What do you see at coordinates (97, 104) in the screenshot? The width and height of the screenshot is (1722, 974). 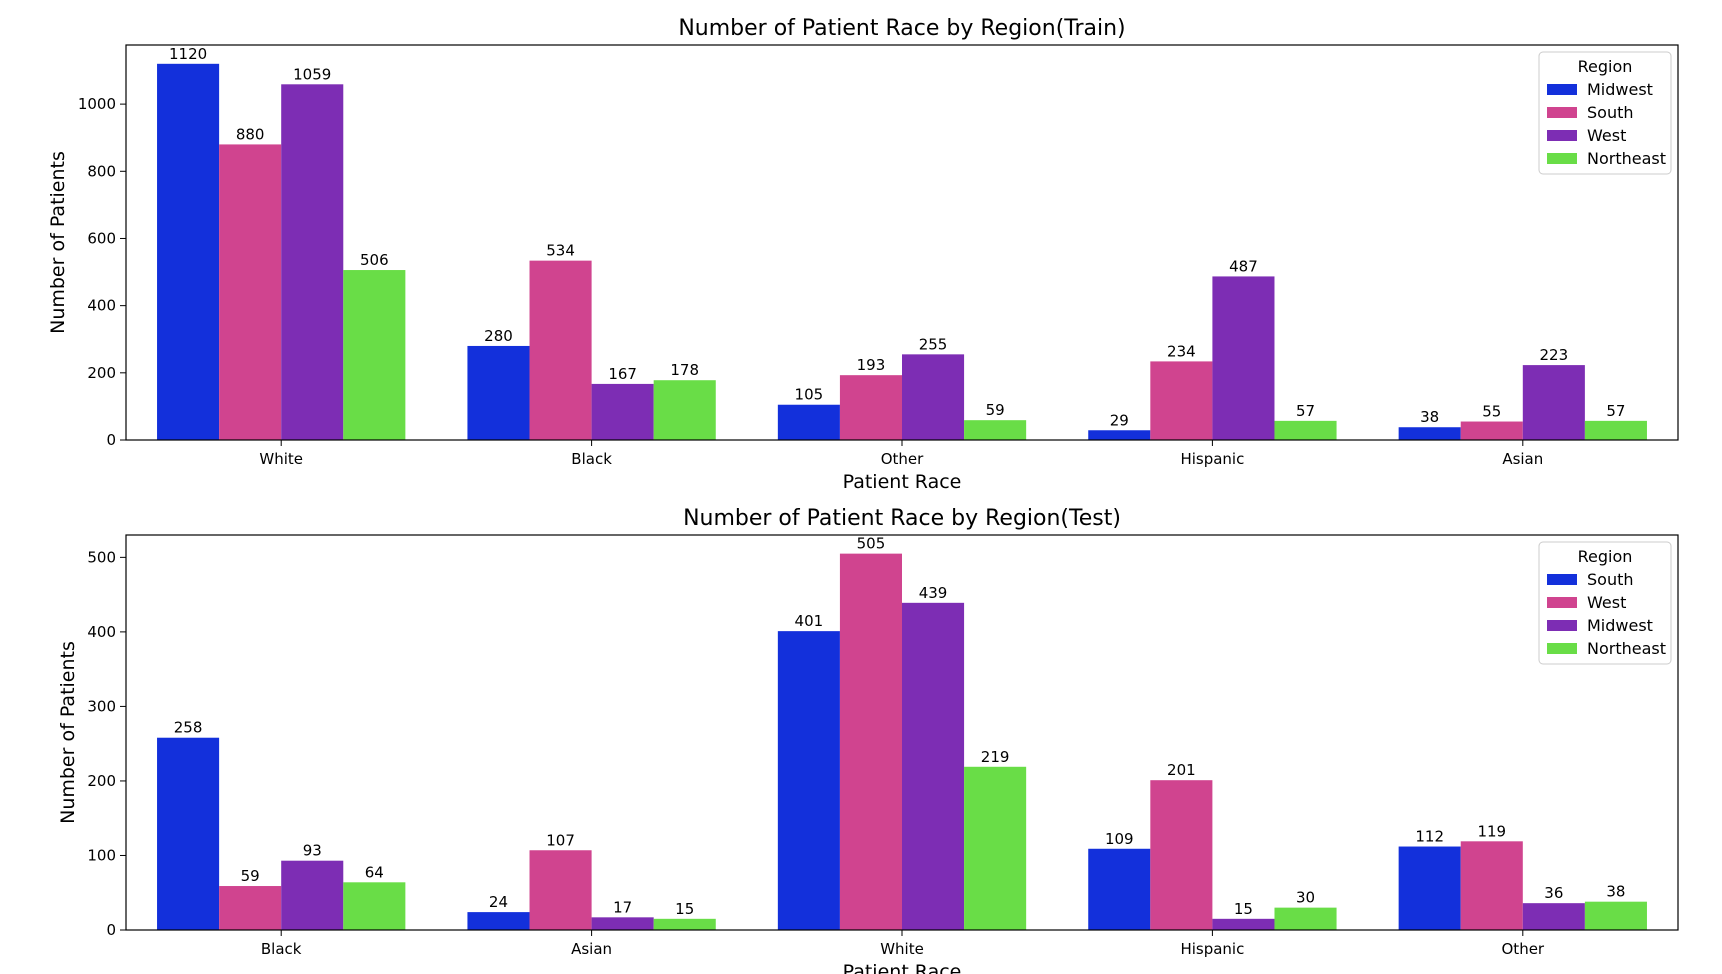 I see `y-tick-label: 1000` at bounding box center [97, 104].